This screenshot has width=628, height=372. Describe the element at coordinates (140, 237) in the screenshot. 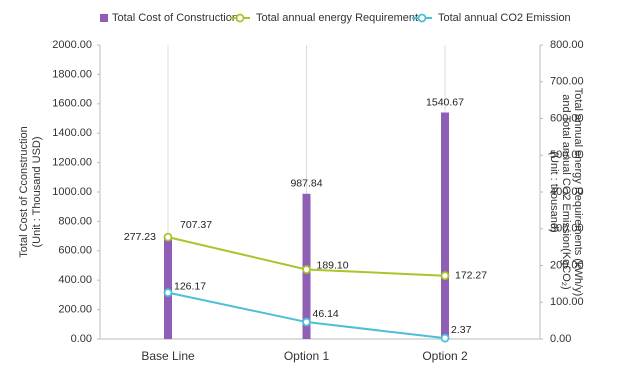

I see `data-label: 277.23` at that location.